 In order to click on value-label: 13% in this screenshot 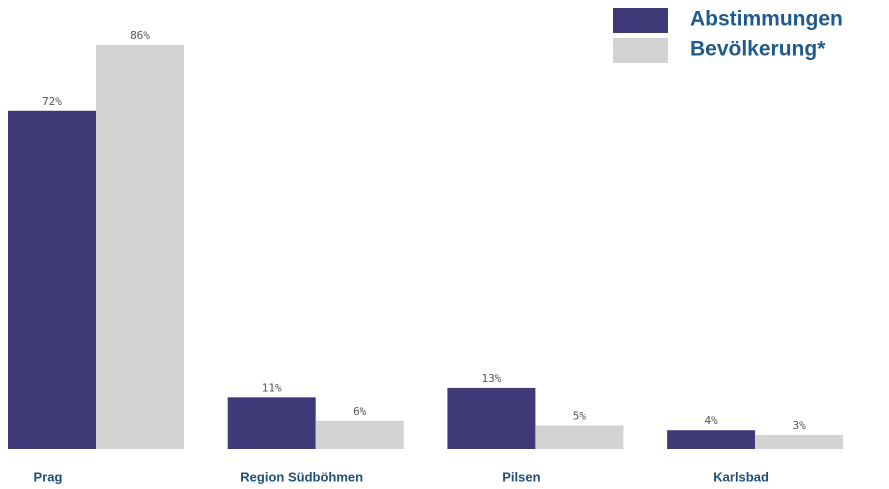, I will do `click(491, 378)`.